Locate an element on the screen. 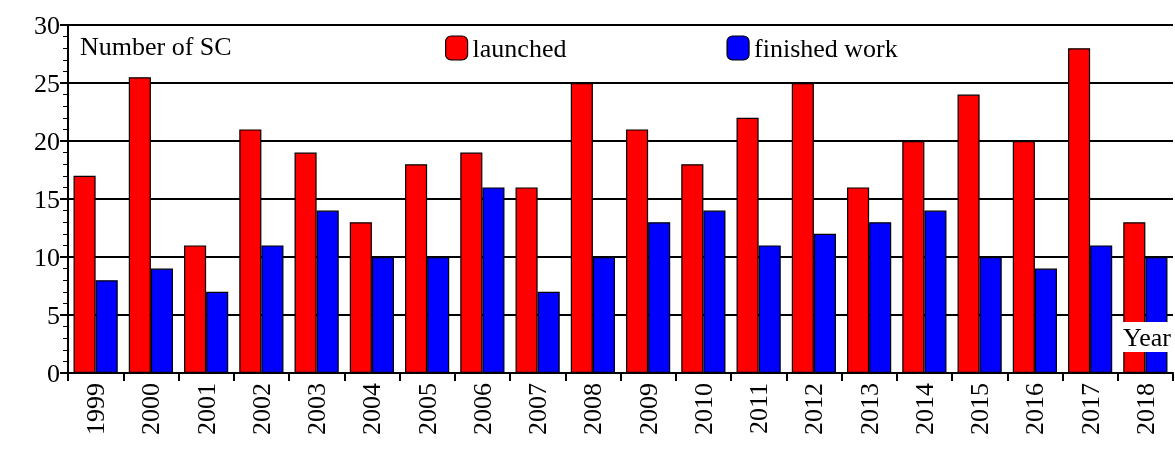 The height and width of the screenshot is (464, 1175). x-tick-label: 2017 is located at coordinates (1090, 409).